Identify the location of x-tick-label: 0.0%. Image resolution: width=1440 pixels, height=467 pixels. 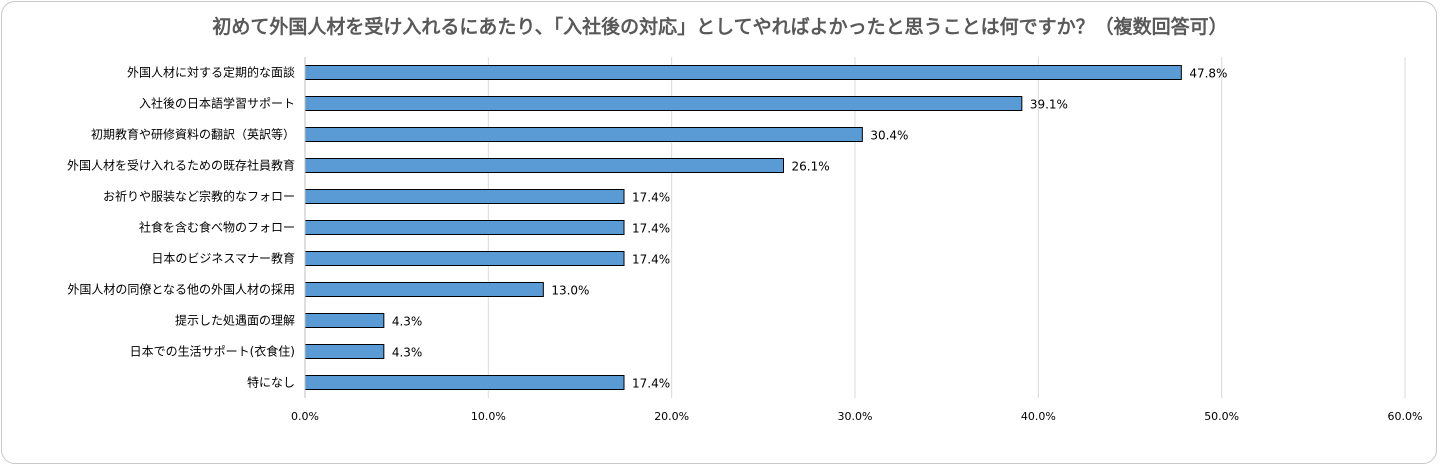
(305, 416).